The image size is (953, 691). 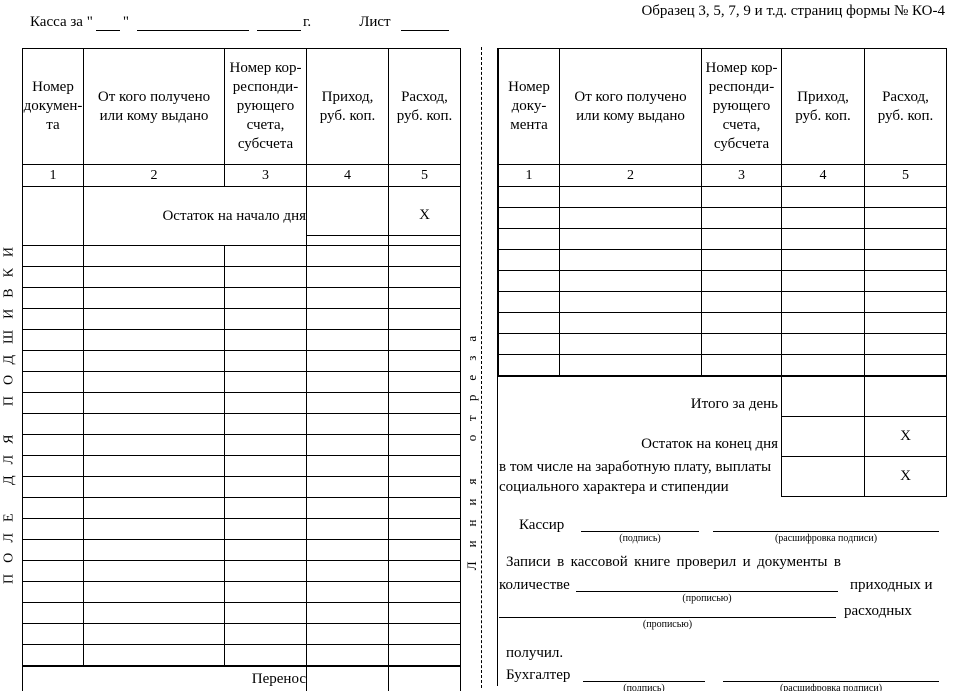 I want to click on closing-balance-income-cell, so click(x=823, y=436).